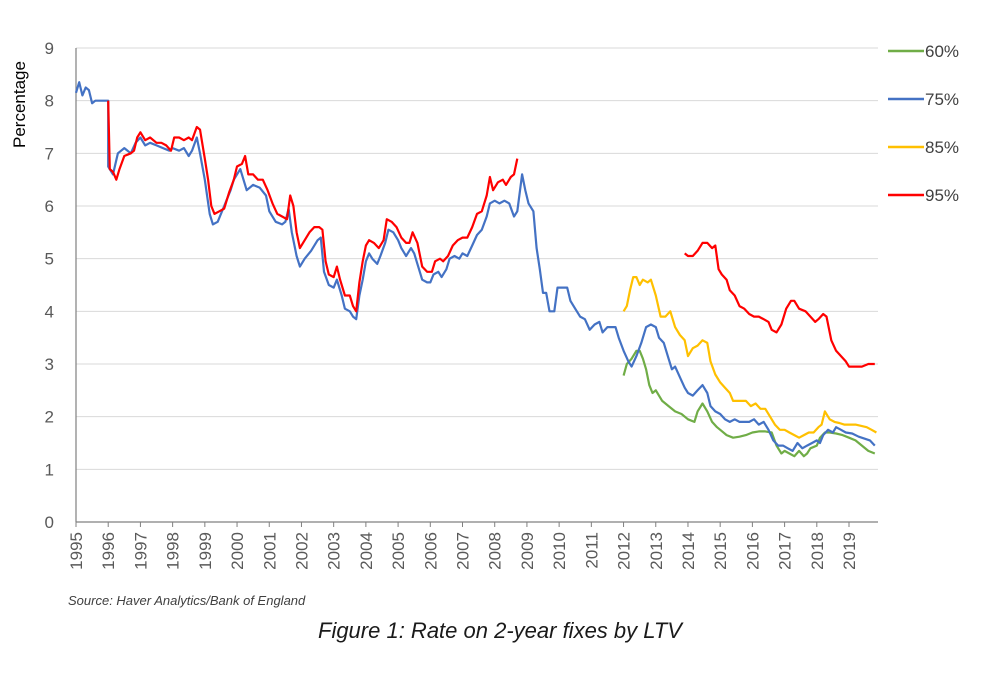 The width and height of the screenshot is (1000, 683). What do you see at coordinates (49, 259) in the screenshot?
I see `y-tick-label: 5` at bounding box center [49, 259].